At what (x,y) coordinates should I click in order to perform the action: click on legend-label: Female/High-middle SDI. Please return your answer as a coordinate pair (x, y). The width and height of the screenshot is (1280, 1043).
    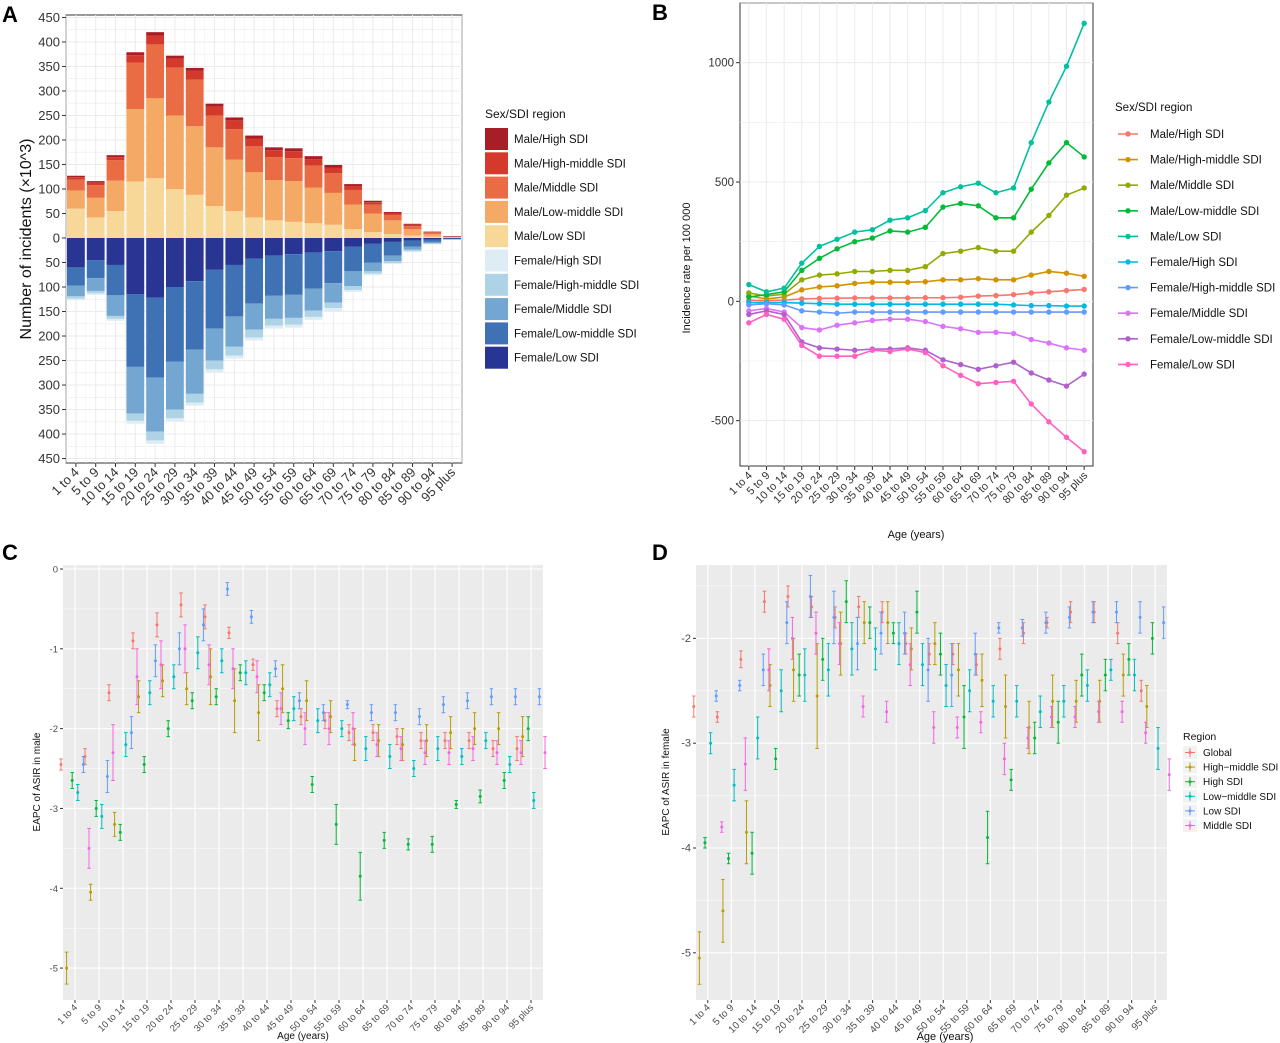
    Looking at the image, I should click on (1212, 289).